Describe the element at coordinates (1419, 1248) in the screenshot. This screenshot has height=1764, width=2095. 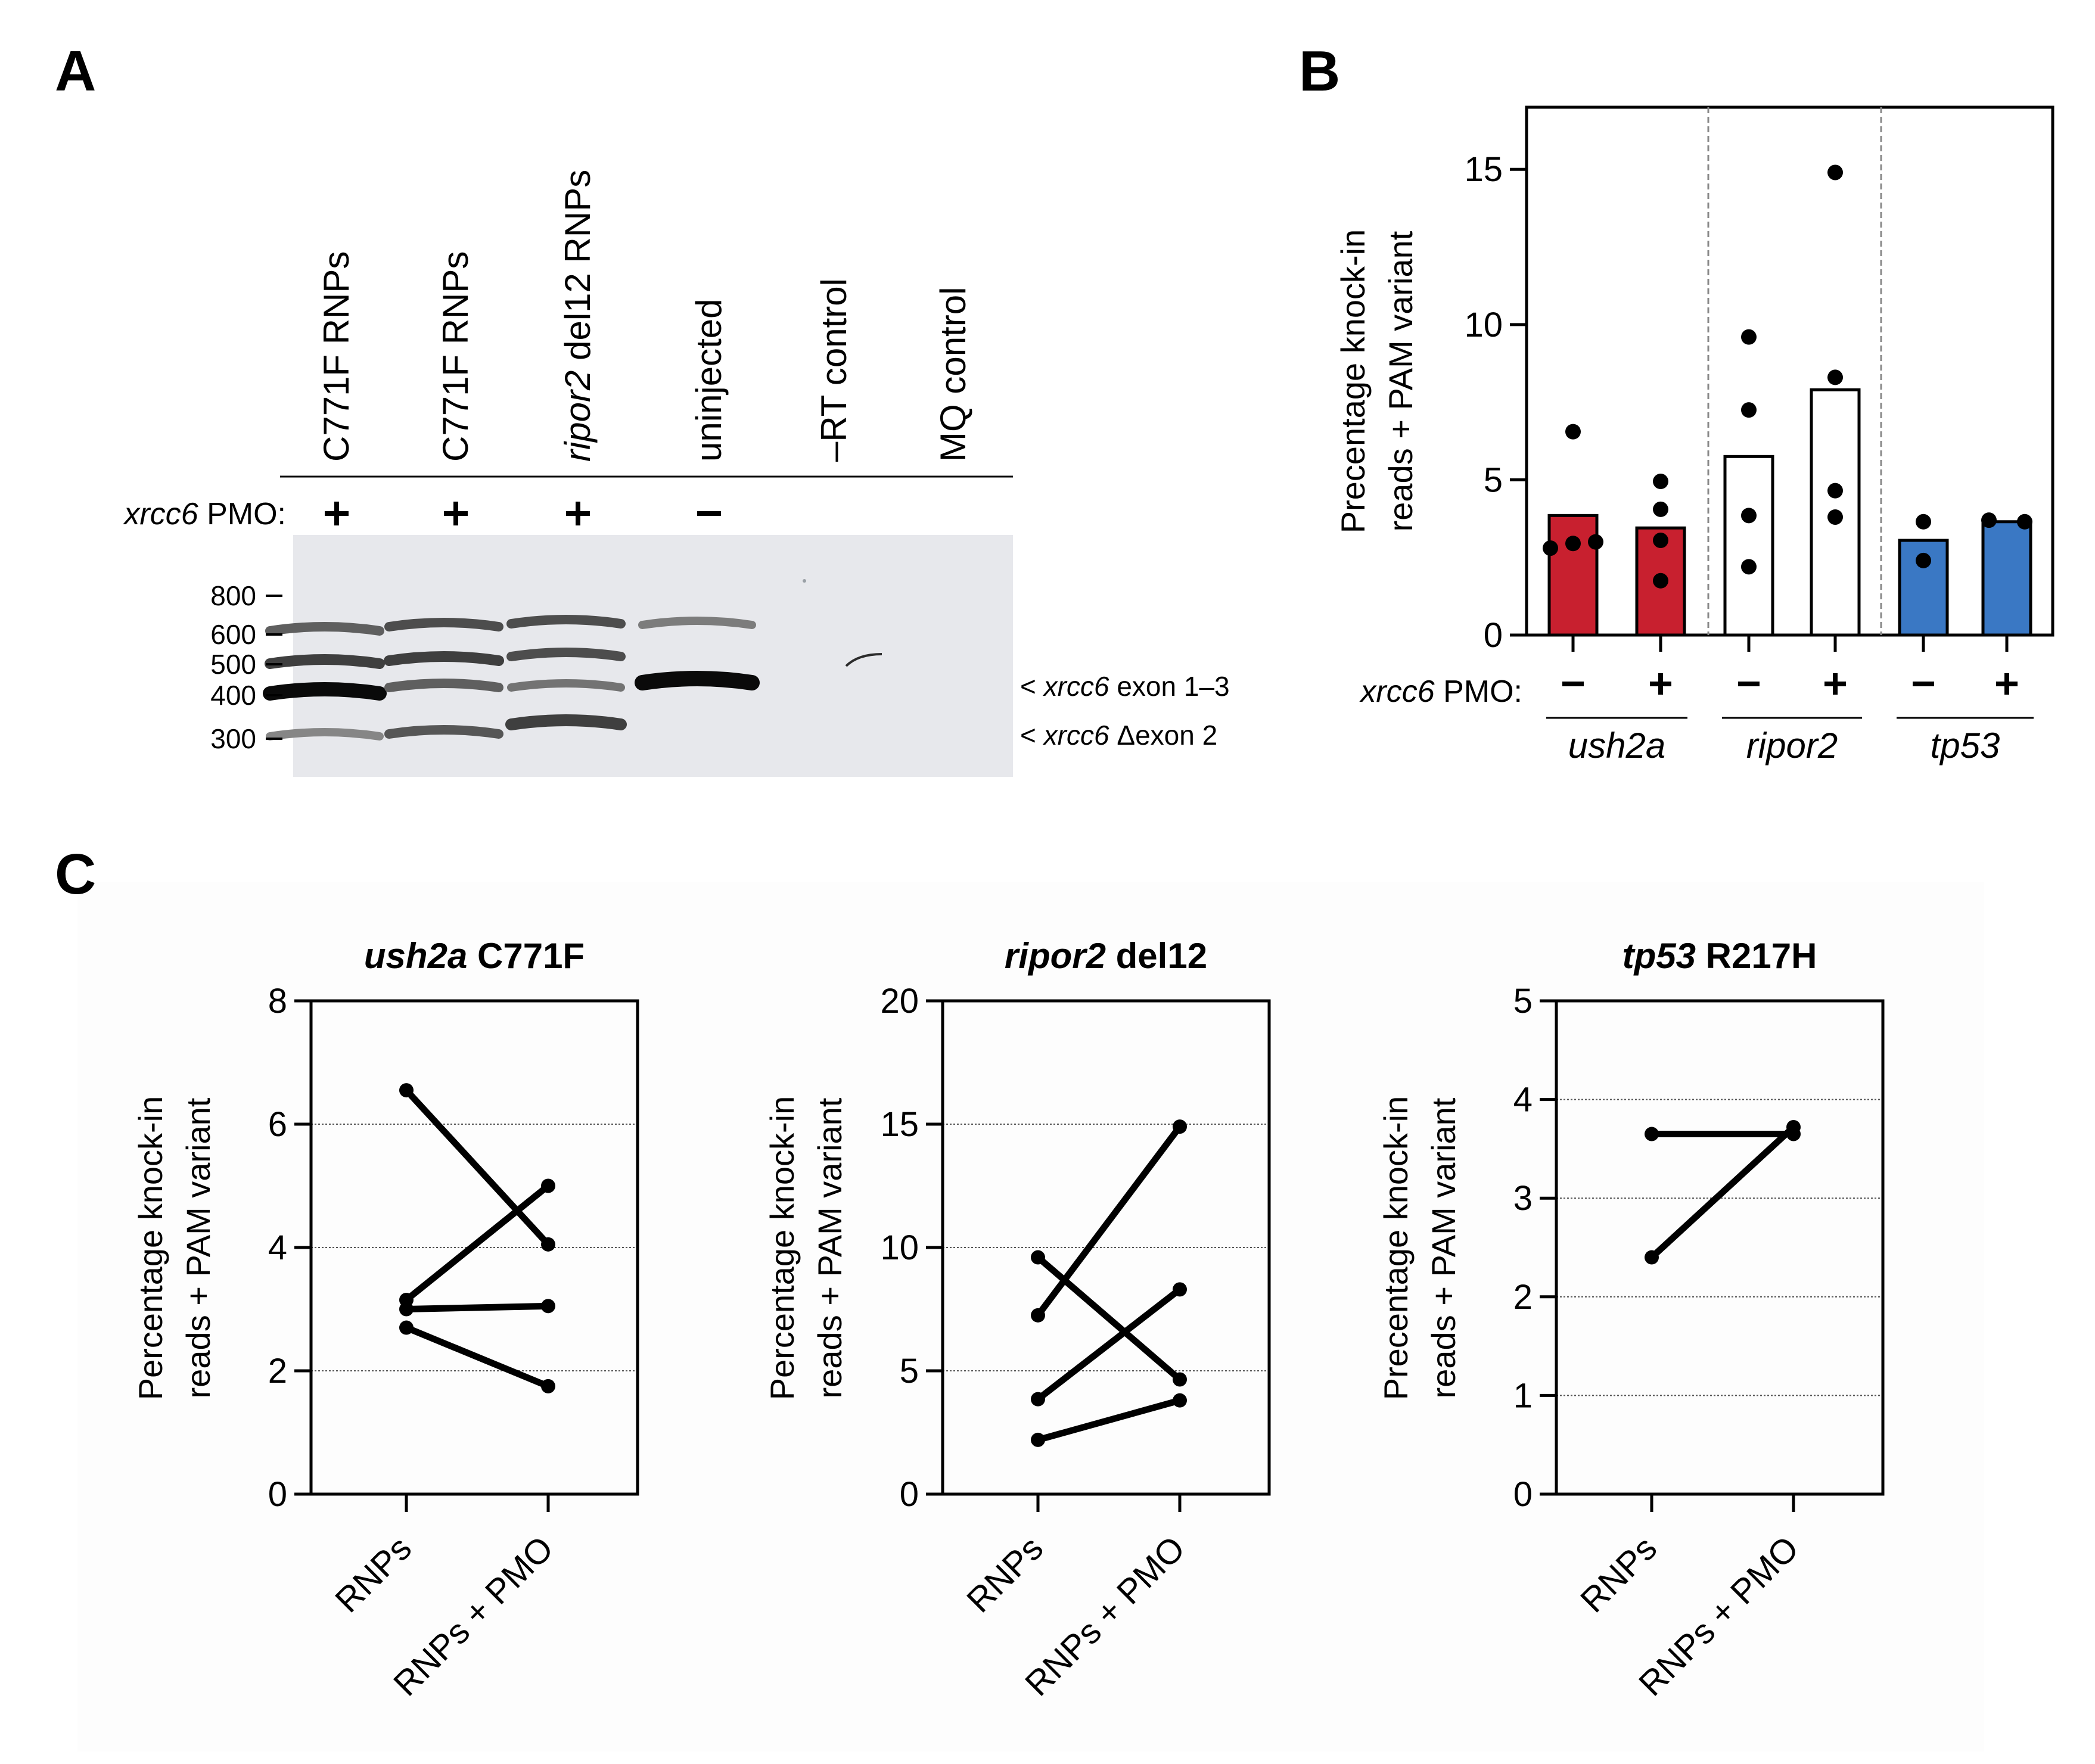
I see `panel-c-ylabel: Precentage knock-in reads + PAM variant` at that location.